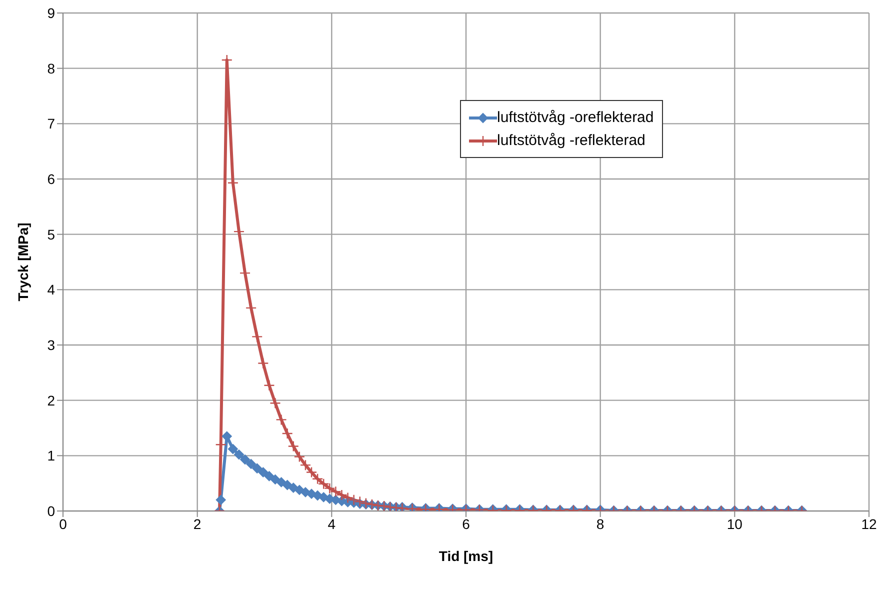 The image size is (889, 589). What do you see at coordinates (51, 456) in the screenshot?
I see `y-tick-label: 1` at bounding box center [51, 456].